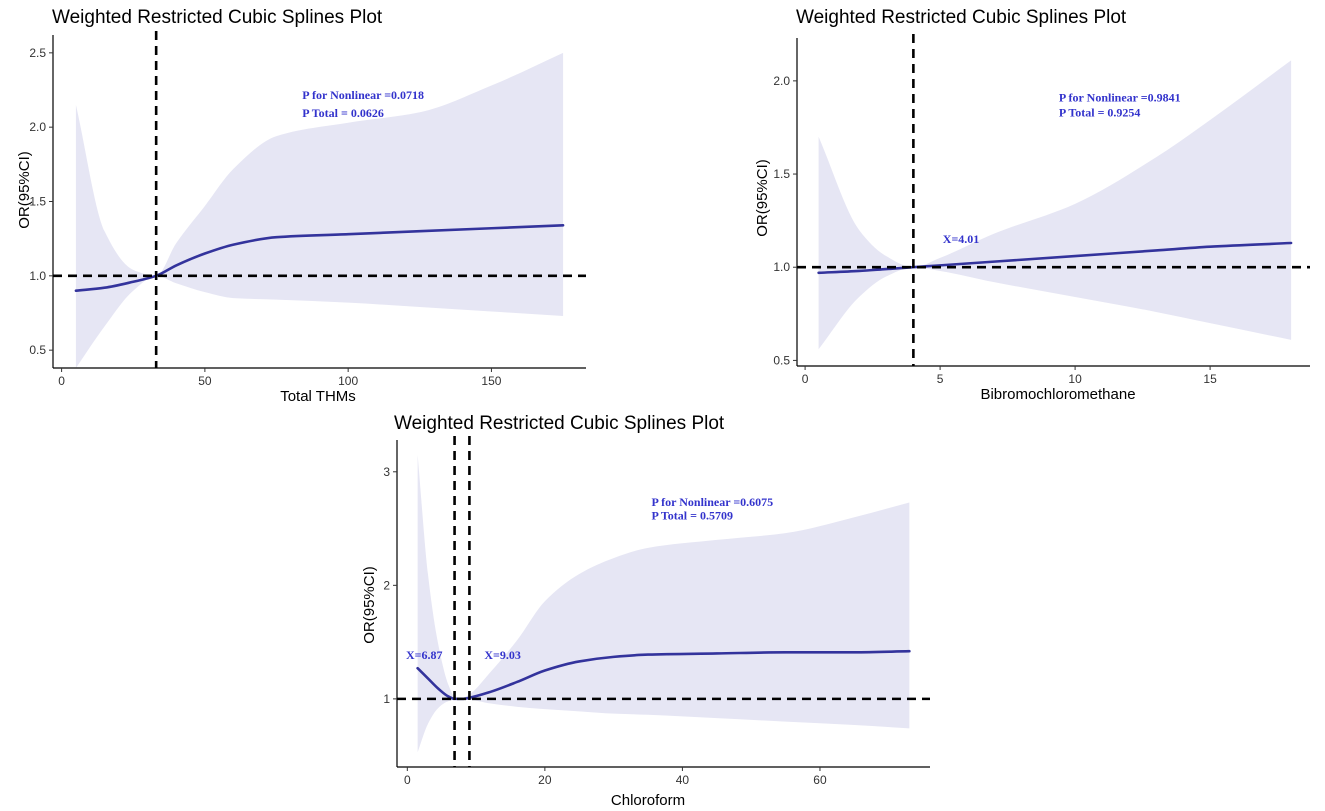 Image resolution: width=1325 pixels, height=811 pixels. What do you see at coordinates (386, 699) in the screenshot?
I see `y-tick-label: 1` at bounding box center [386, 699].